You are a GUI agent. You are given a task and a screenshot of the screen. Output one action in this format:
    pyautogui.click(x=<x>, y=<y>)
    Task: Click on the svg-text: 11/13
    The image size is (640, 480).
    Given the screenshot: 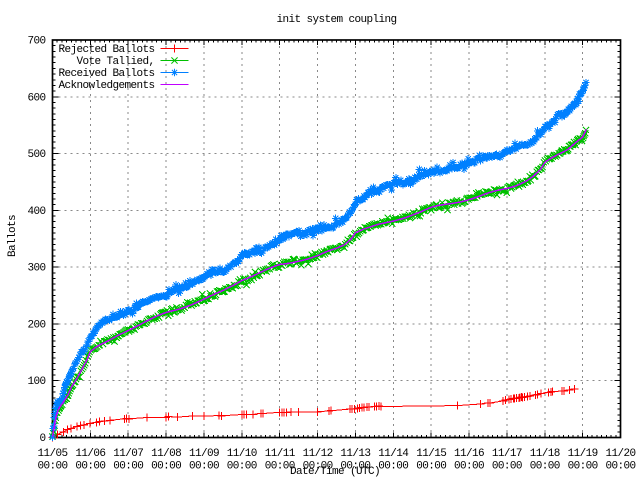 What is the action you would take?
    pyautogui.click(x=355, y=454)
    